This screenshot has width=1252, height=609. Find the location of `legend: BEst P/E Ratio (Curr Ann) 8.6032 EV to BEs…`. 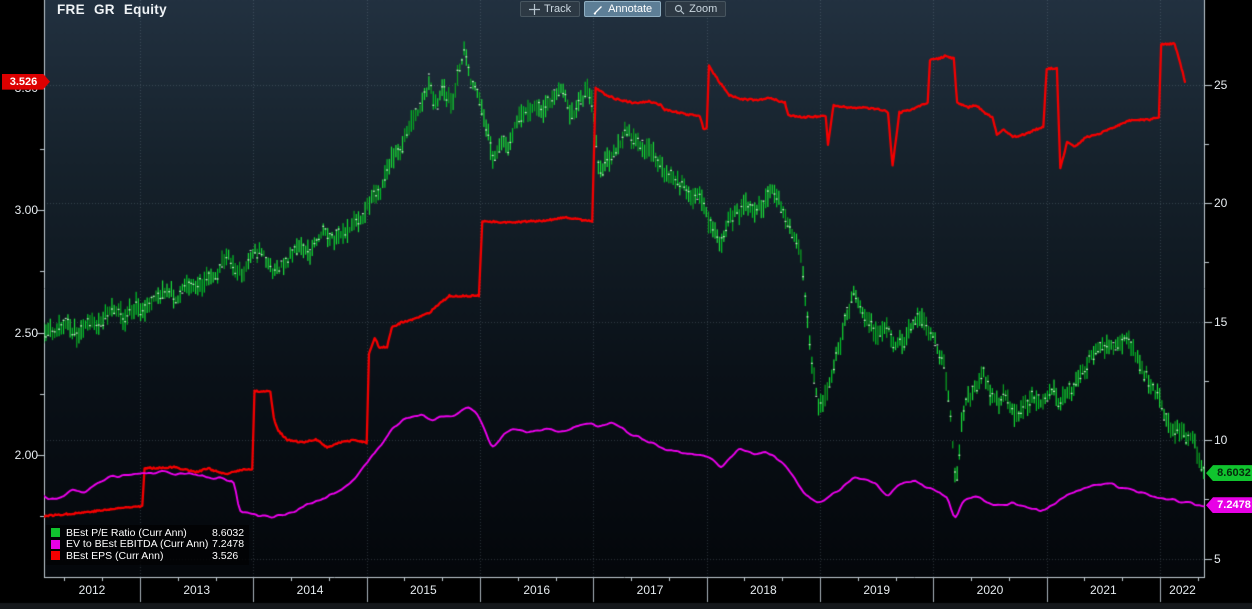

legend: BEst P/E Ratio (Curr Ann) 8.6032 EV to BEs… is located at coordinates (147, 545).